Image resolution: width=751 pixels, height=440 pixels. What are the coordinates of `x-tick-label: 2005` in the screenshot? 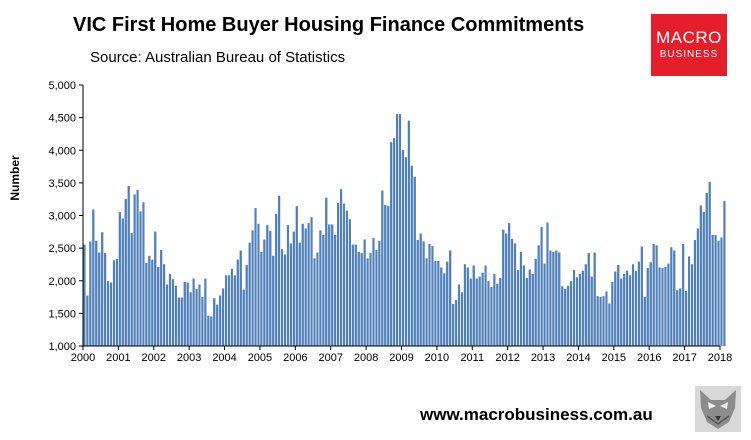 It's located at (260, 358).